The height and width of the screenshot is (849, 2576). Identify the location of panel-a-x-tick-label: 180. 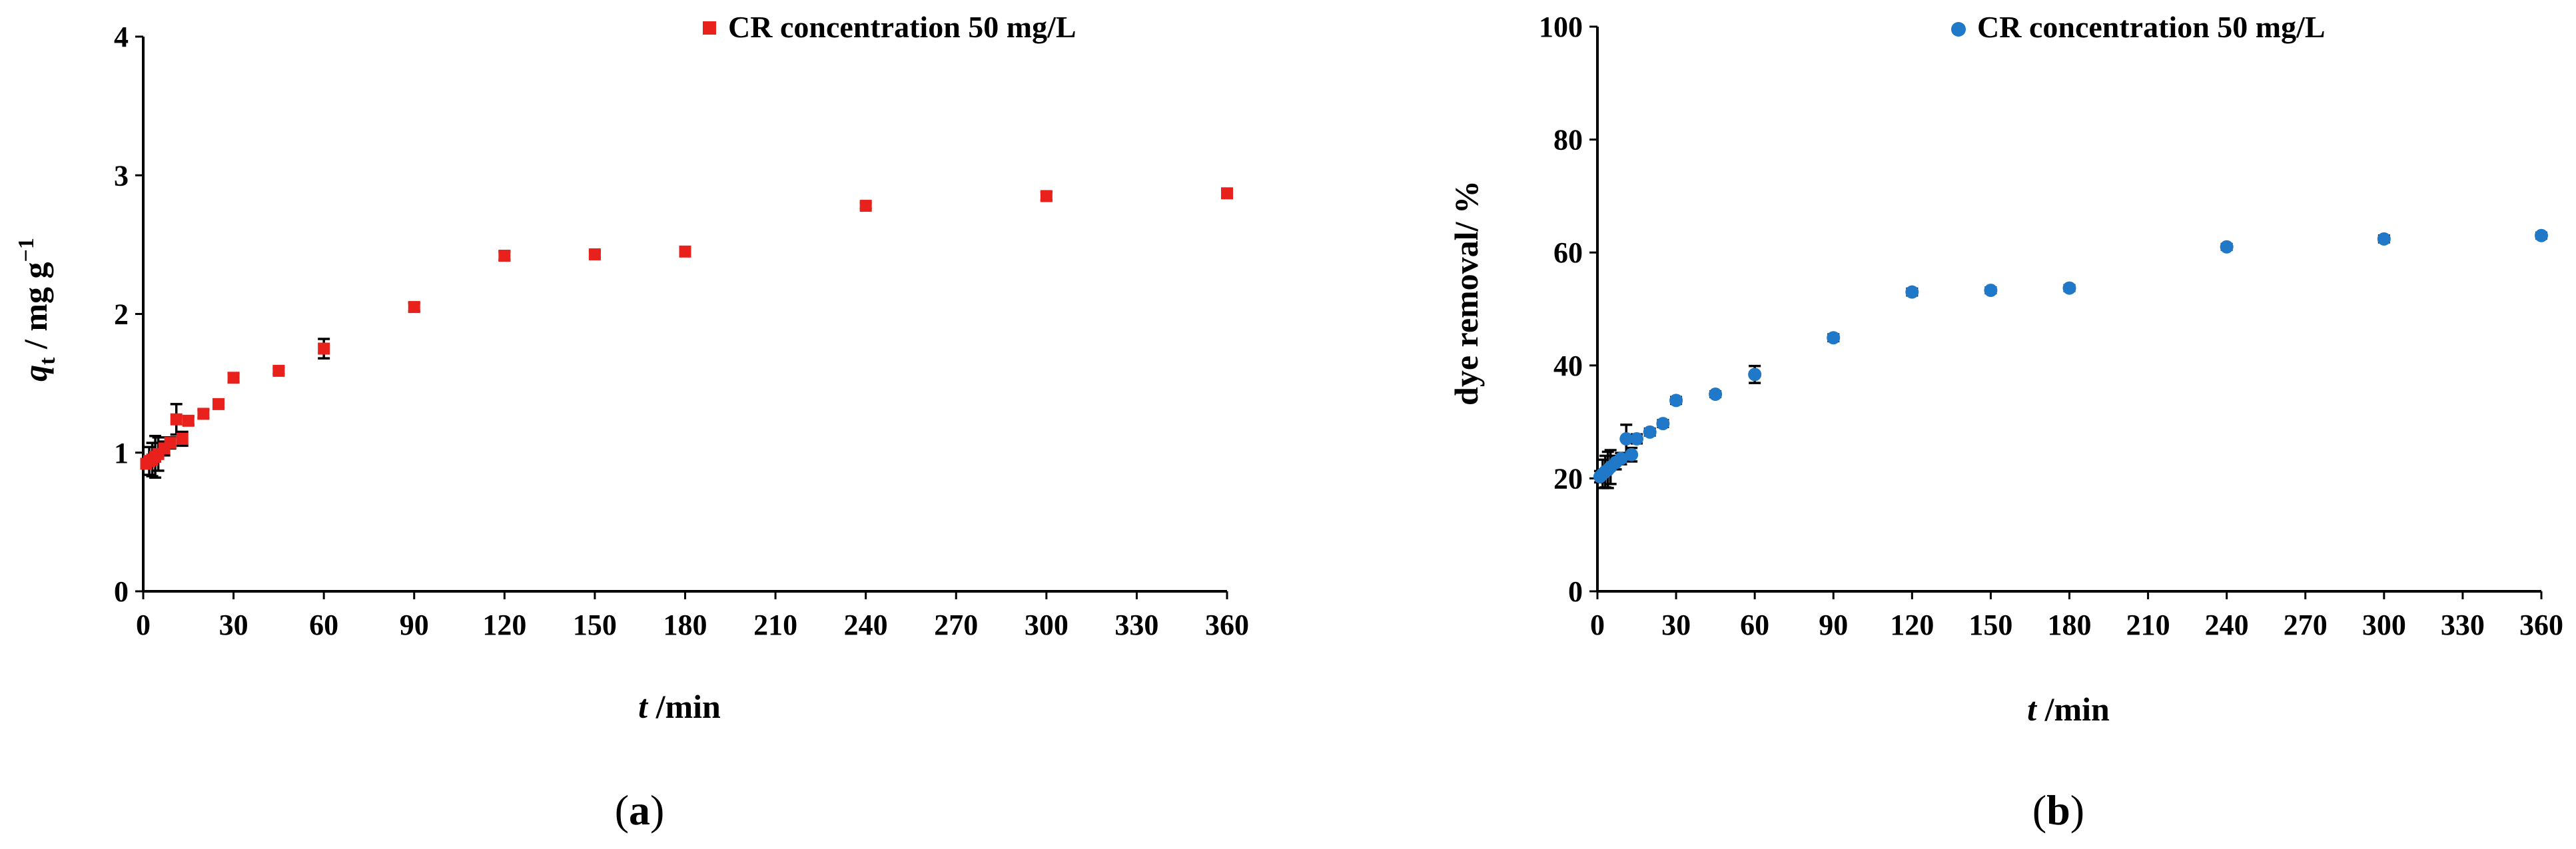
(685, 625).